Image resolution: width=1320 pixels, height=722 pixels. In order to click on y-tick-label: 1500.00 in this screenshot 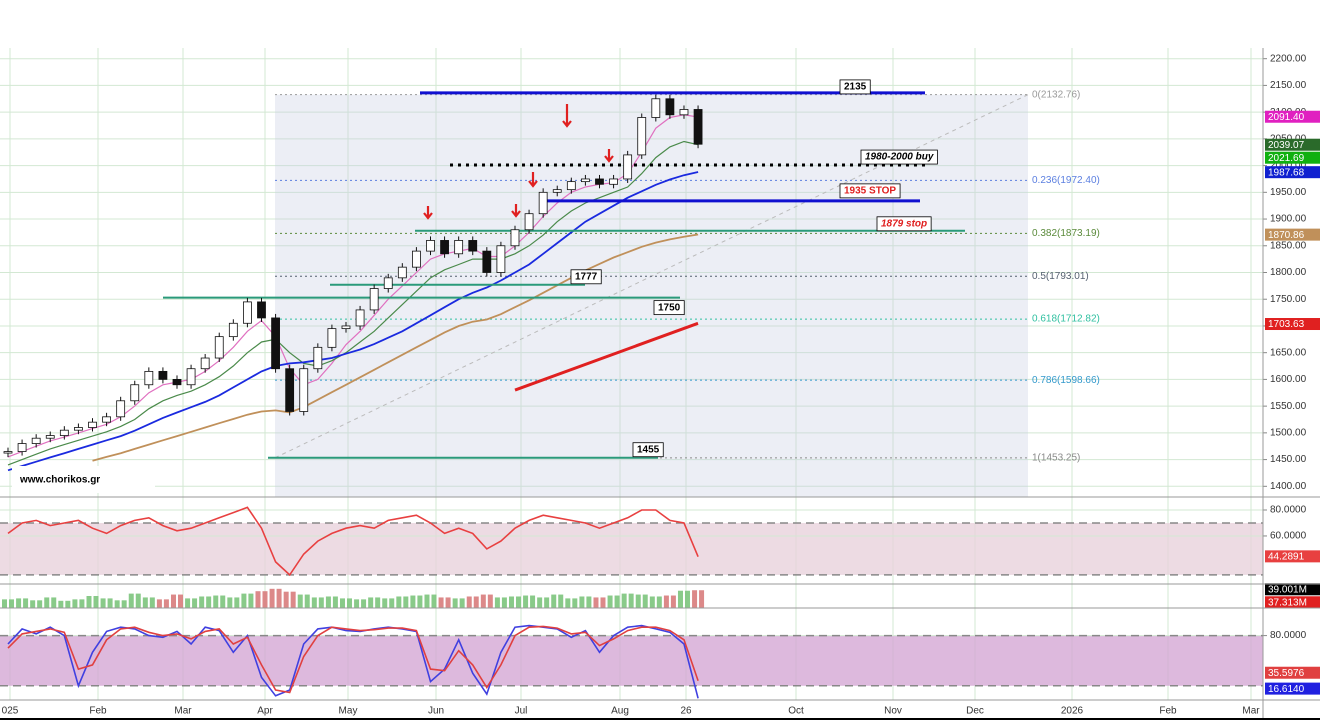, I will do `click(1288, 432)`.